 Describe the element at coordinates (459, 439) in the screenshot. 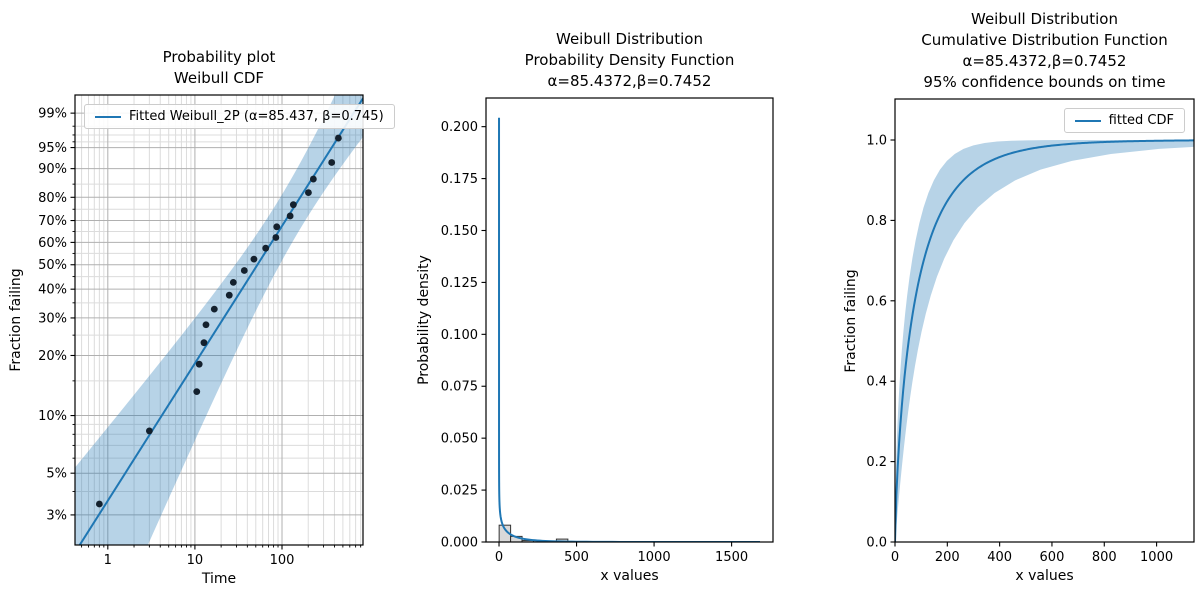

I see `y-tick-label: 0.050` at that location.